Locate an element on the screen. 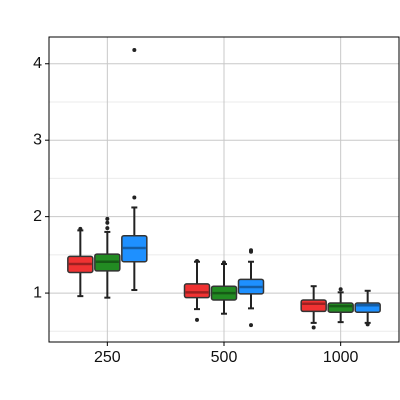  y-tick-label: 1 is located at coordinates (37, 292).